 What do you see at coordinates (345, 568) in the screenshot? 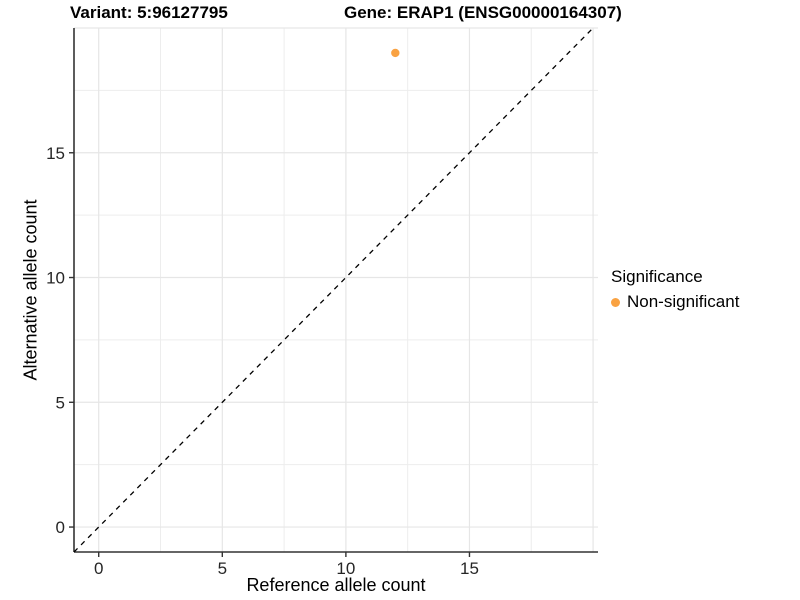
I see `x-tick-label: 10` at bounding box center [345, 568].